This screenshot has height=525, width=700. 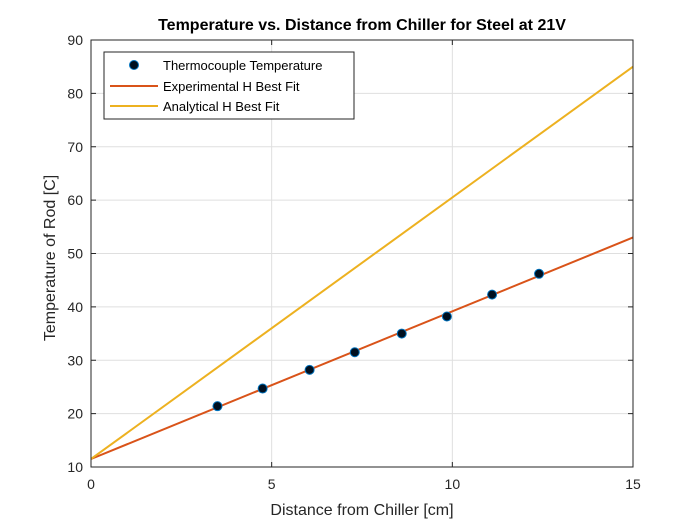 I want to click on legend-label-analytical: Analytical H Best Fit, so click(x=221, y=106).